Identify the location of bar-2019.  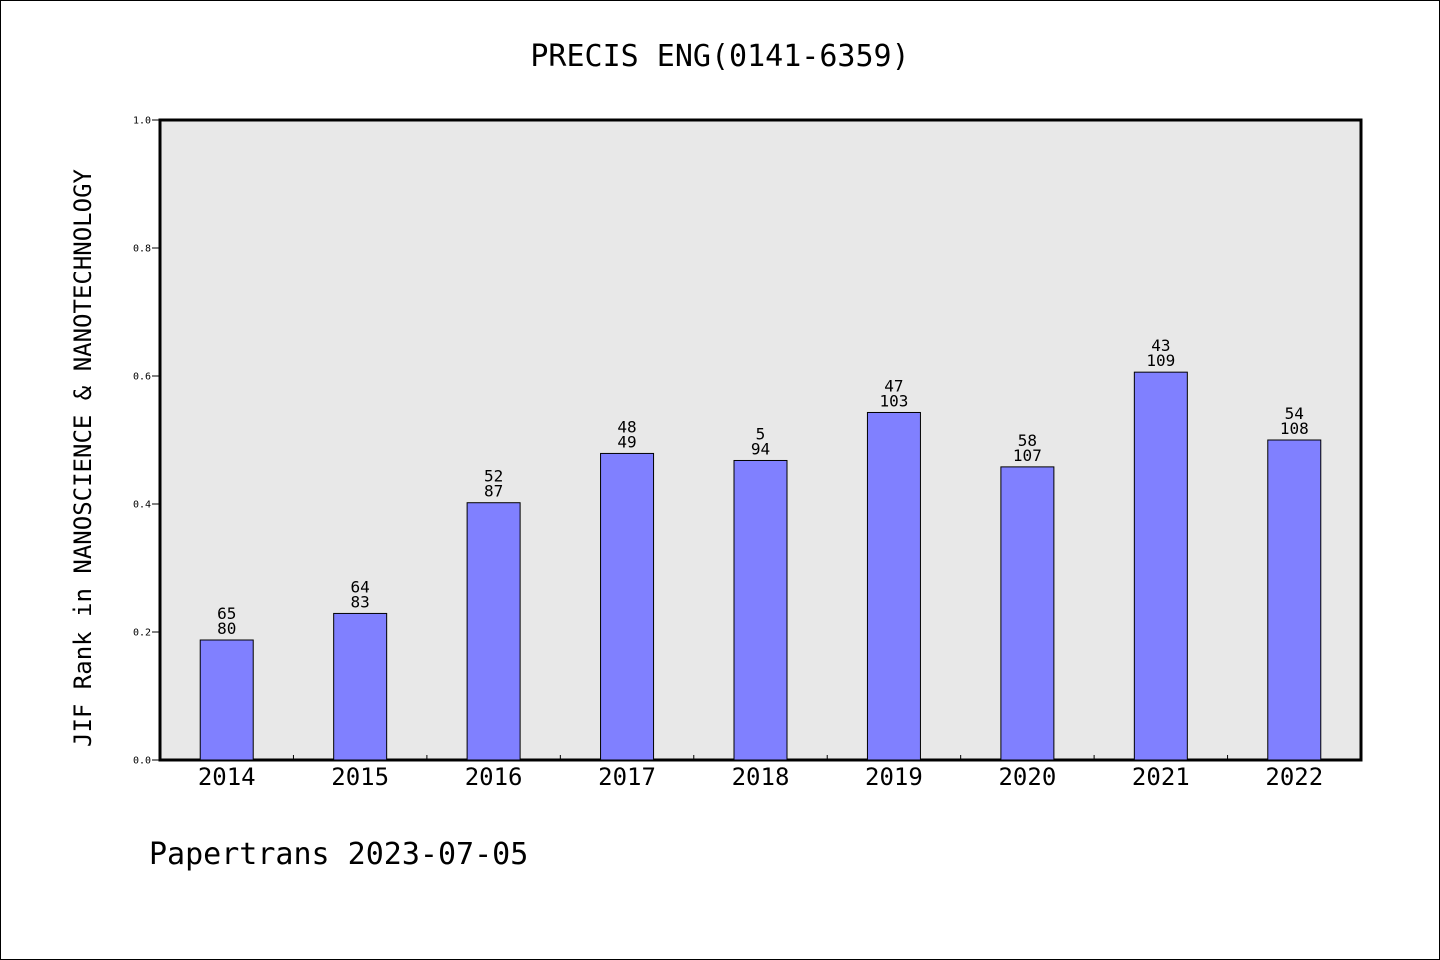
(893, 586).